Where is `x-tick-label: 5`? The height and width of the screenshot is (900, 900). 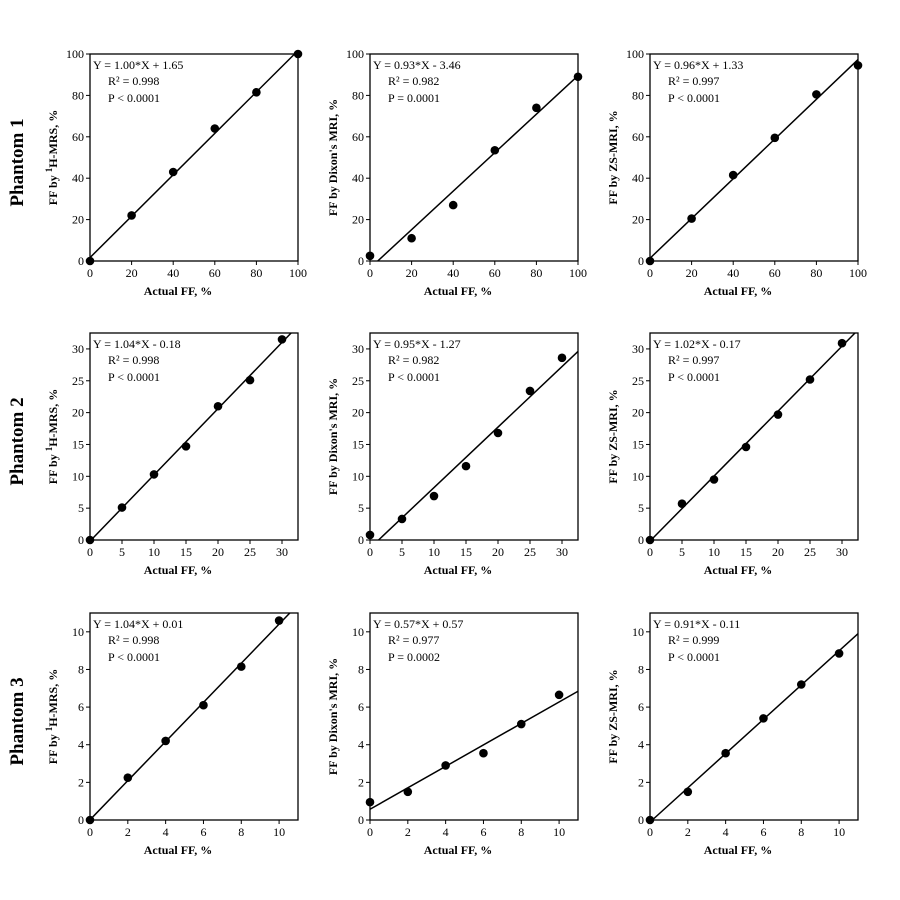 x-tick-label: 5 is located at coordinates (122, 552).